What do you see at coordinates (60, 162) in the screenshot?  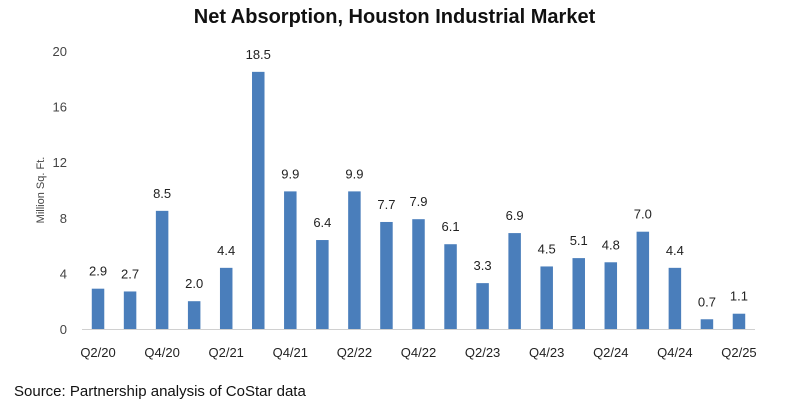 I see `y-tick-label: 12` at bounding box center [60, 162].